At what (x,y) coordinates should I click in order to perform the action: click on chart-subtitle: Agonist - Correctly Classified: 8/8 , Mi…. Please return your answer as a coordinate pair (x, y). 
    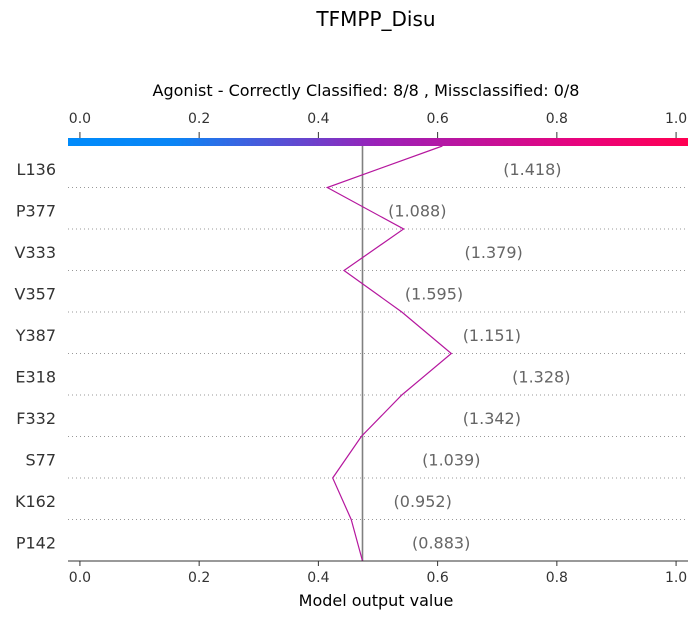
    Looking at the image, I should click on (366, 90).